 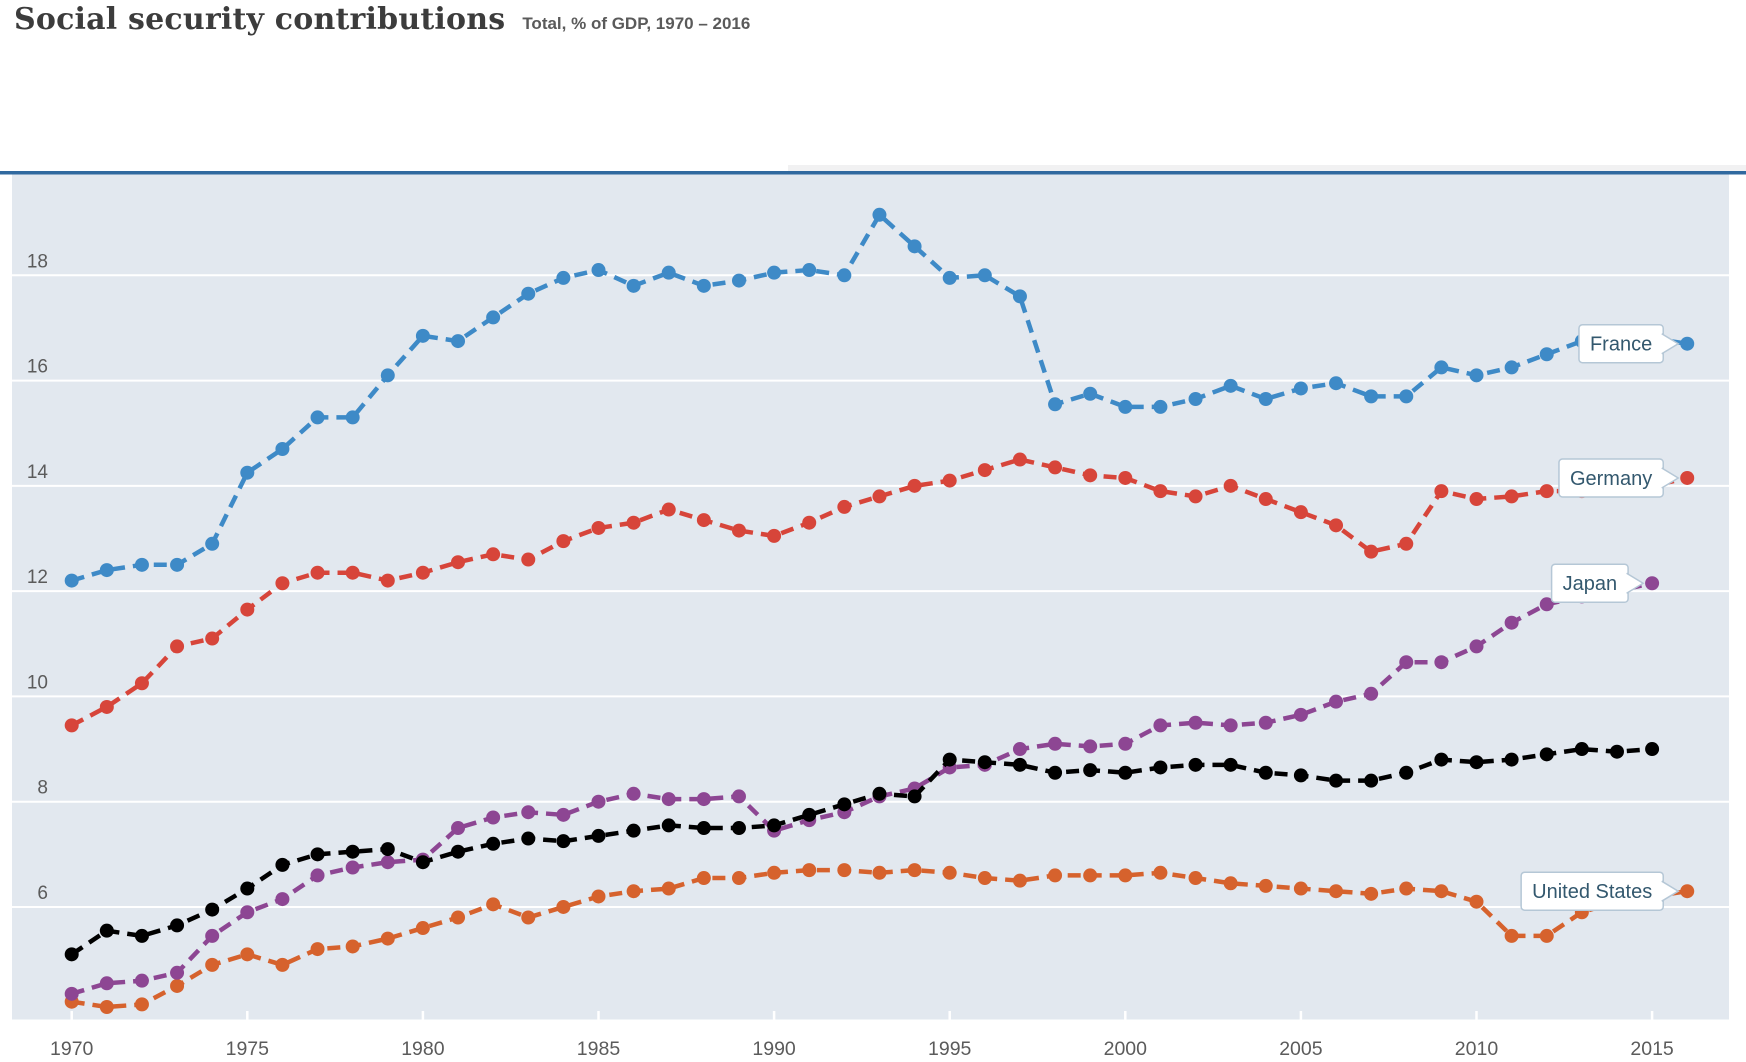 What do you see at coordinates (1619, 478) in the screenshot?
I see `series-label-callout-germany: Germany` at bounding box center [1619, 478].